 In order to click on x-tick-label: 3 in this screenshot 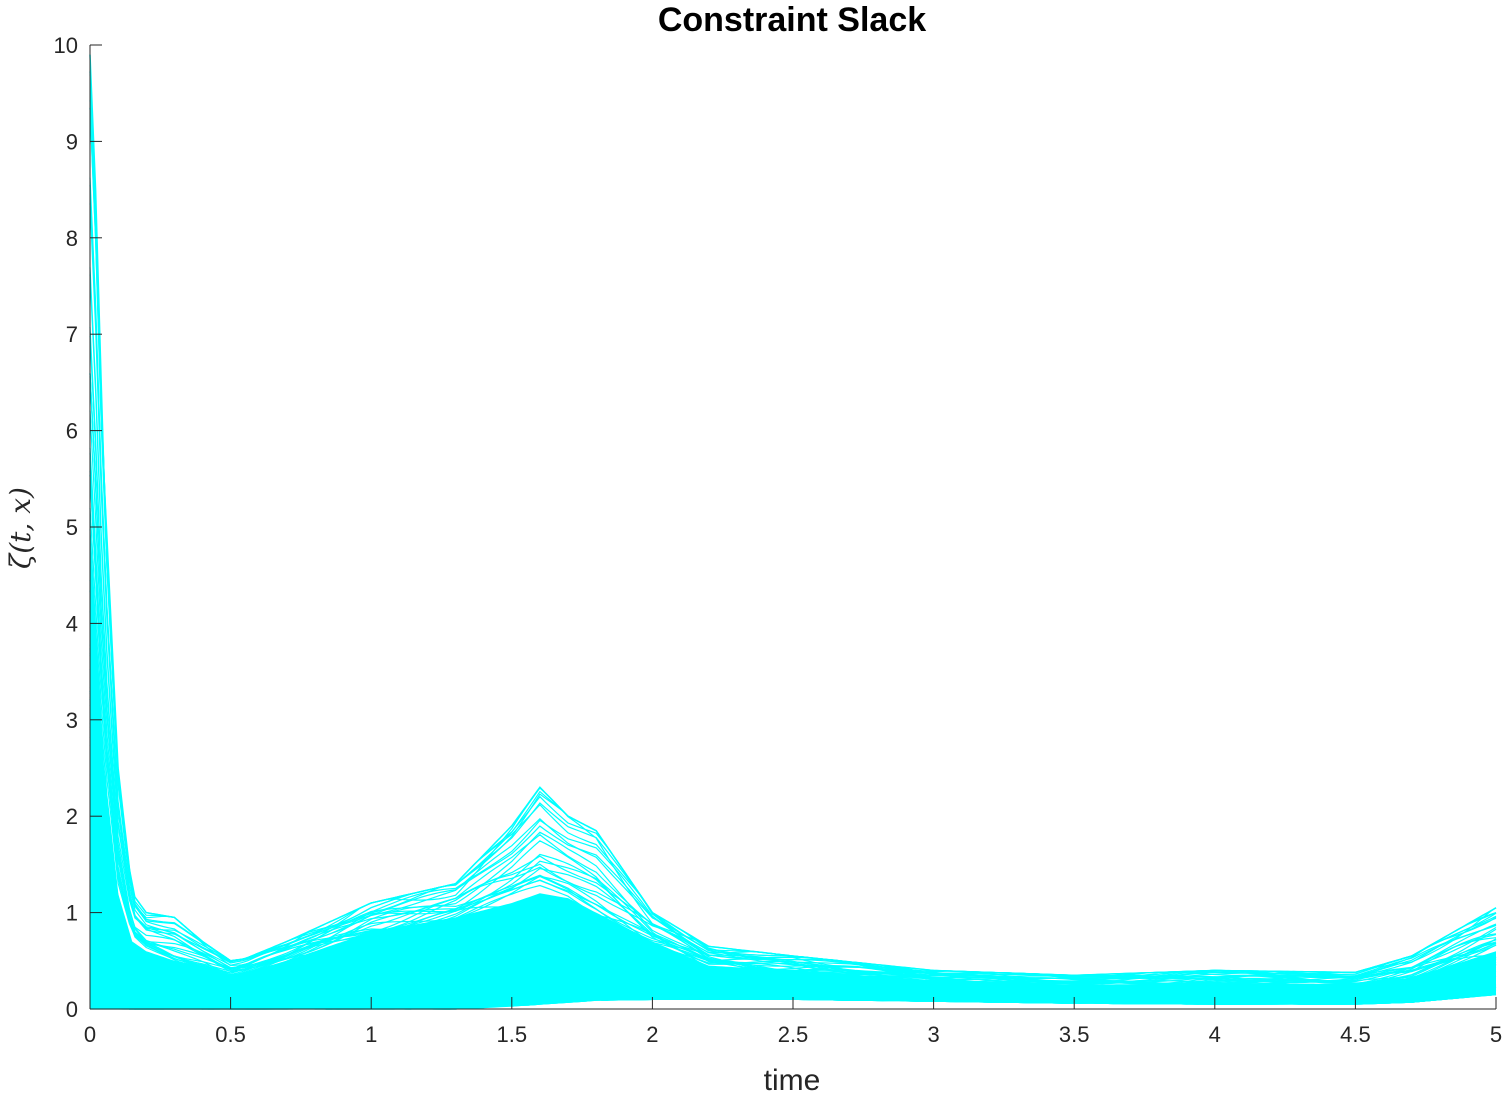, I will do `click(933, 1034)`.